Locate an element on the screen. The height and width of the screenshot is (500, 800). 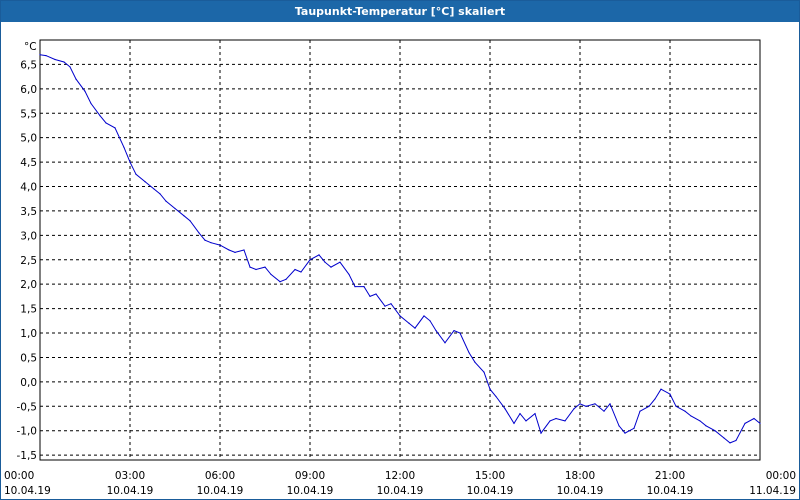
y-tick-label: 5,5 is located at coordinates (28, 114).